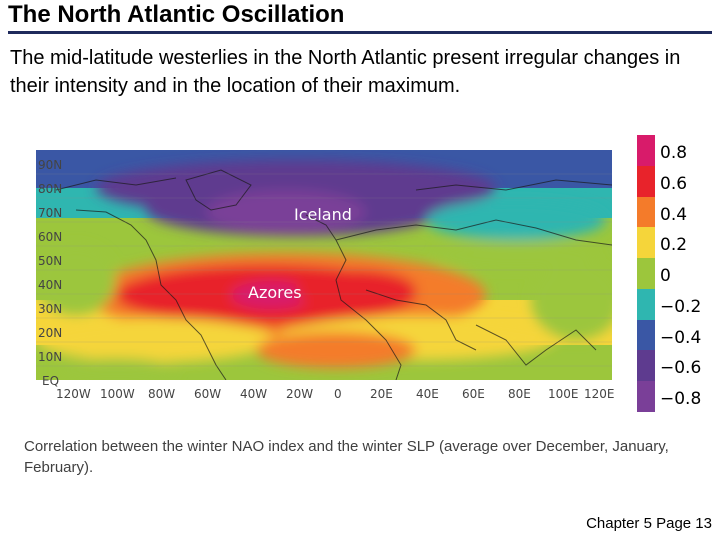 The image size is (720, 540). Describe the element at coordinates (50, 357) in the screenshot. I see `lat-label: 10N` at that location.